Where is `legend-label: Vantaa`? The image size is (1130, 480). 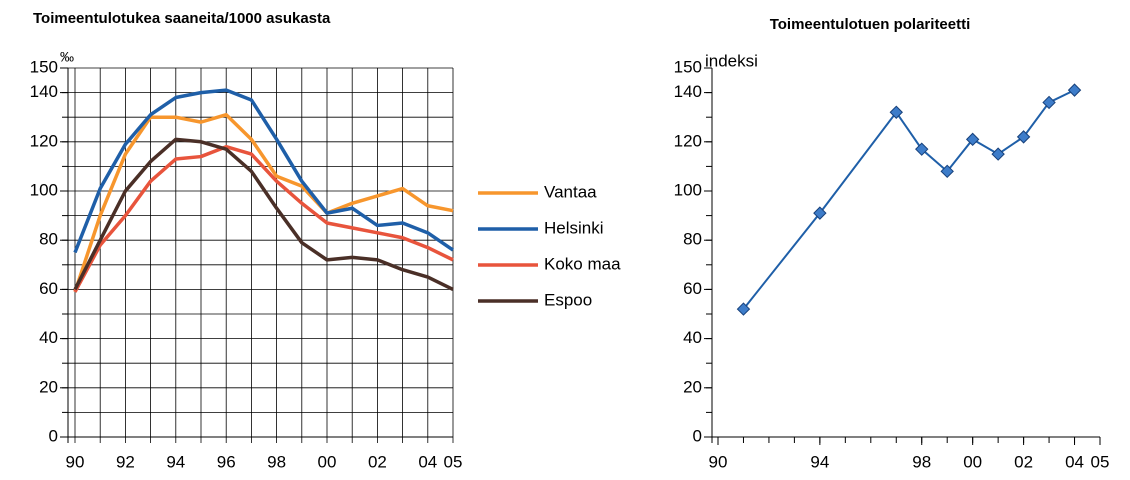 legend-label: Vantaa is located at coordinates (570, 191).